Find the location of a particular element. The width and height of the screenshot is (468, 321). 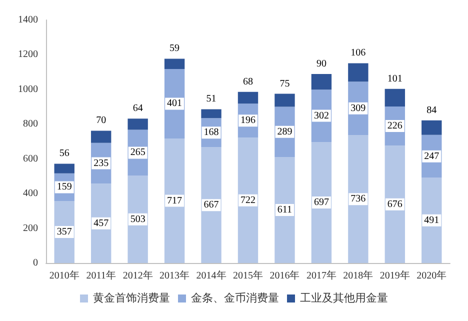

x-tick-label: 2020年 is located at coordinates (431, 276).